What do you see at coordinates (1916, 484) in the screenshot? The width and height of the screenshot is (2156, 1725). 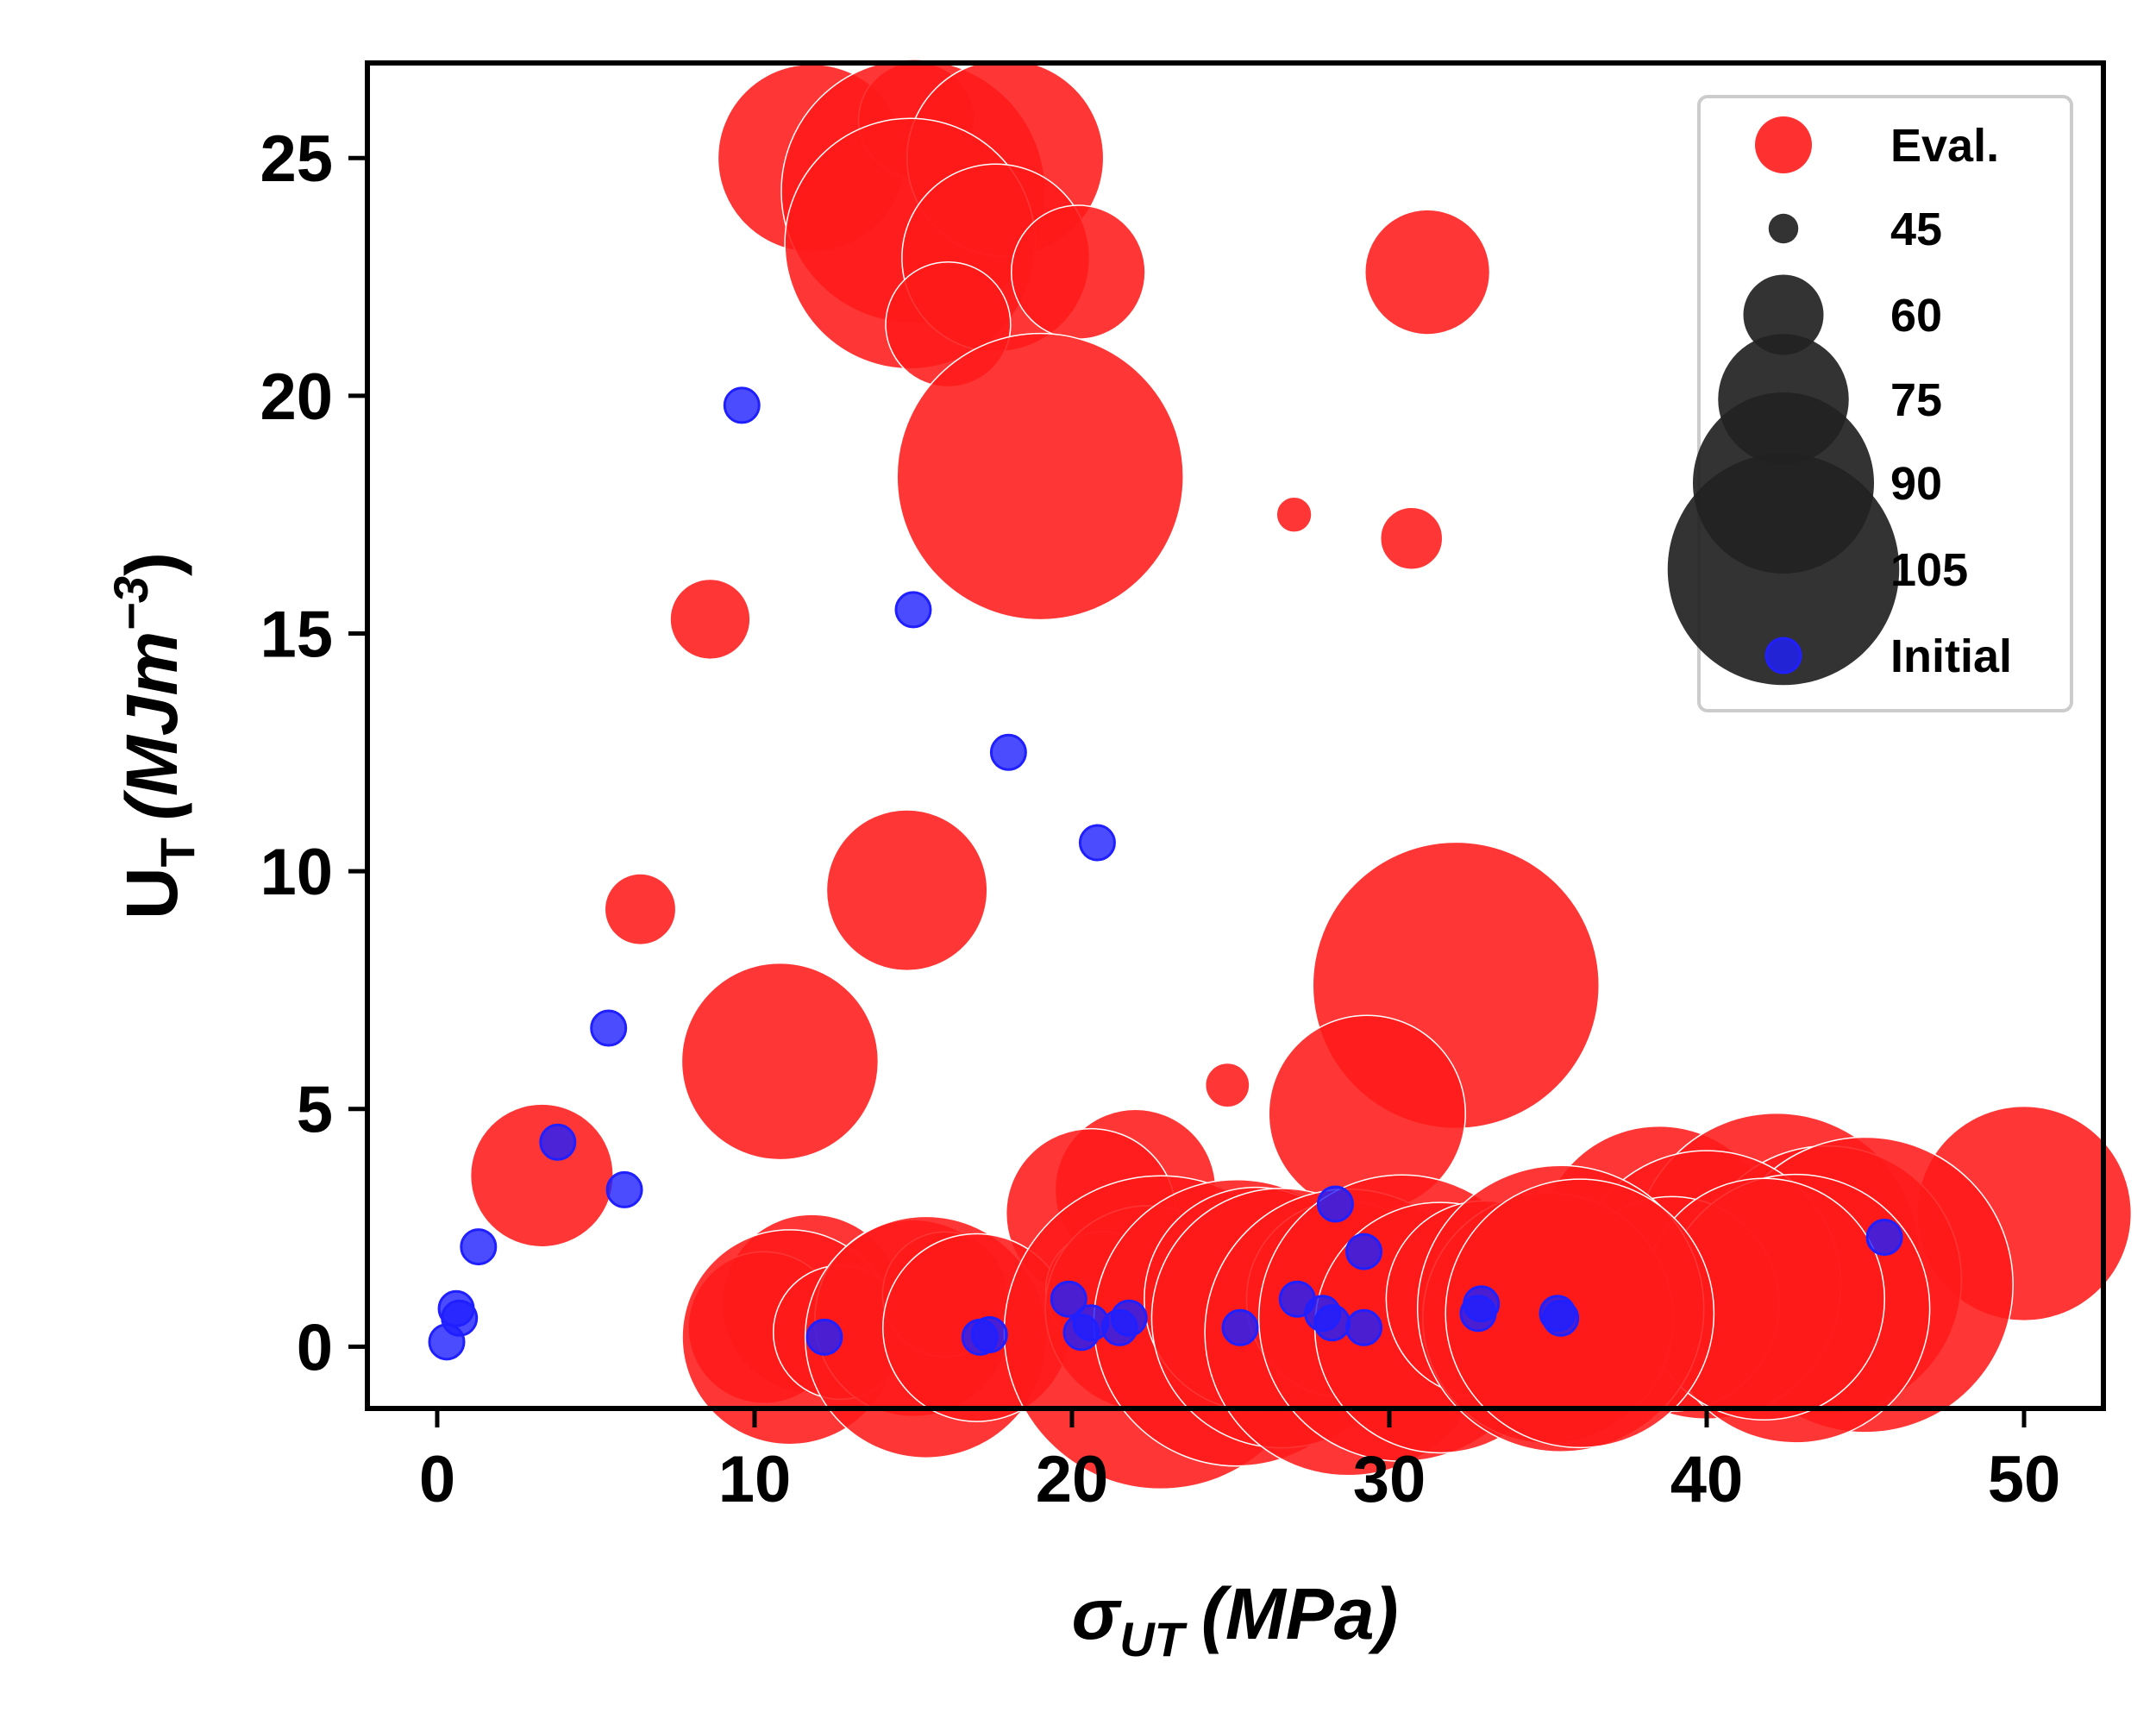 I see `legend-label: 90` at bounding box center [1916, 484].